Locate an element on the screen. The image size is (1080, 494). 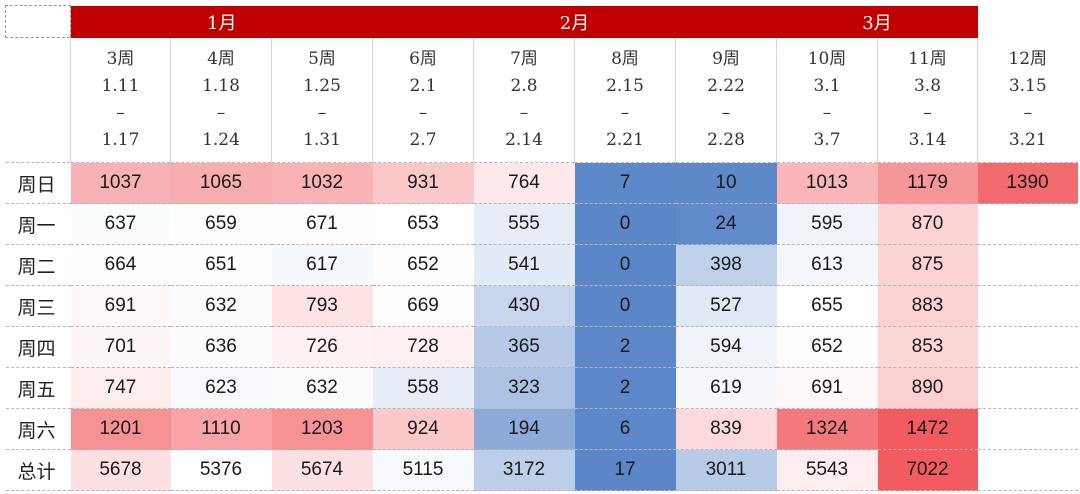
row-label: 周日 is located at coordinates (38, 183).